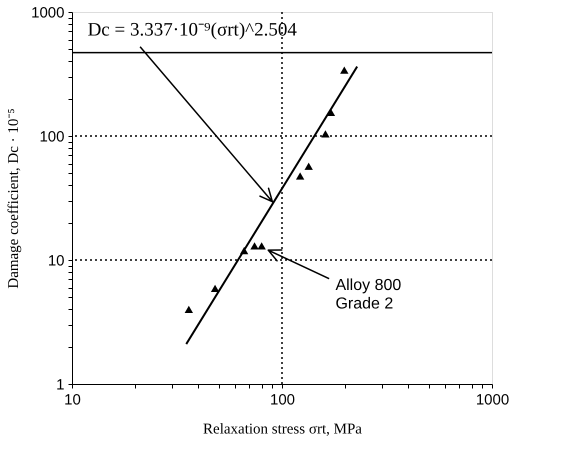 Image resolution: width=575 pixels, height=469 pixels. Describe the element at coordinates (60, 385) in the screenshot. I see `y-tick-label: 1` at that location.